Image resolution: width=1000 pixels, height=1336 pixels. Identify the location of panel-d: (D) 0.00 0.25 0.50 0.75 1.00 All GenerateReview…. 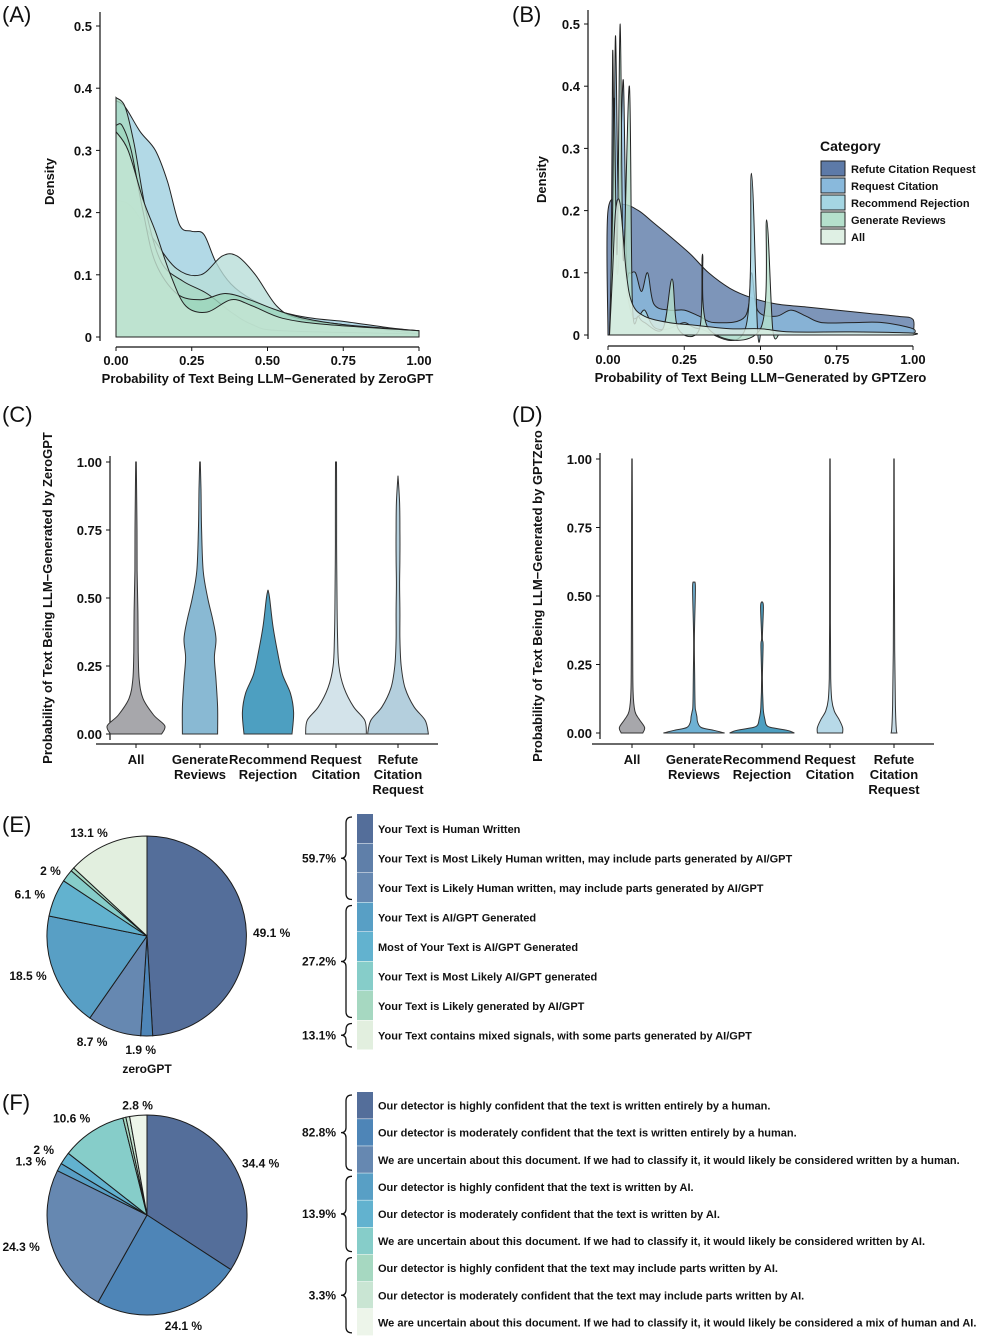
(723, 599).